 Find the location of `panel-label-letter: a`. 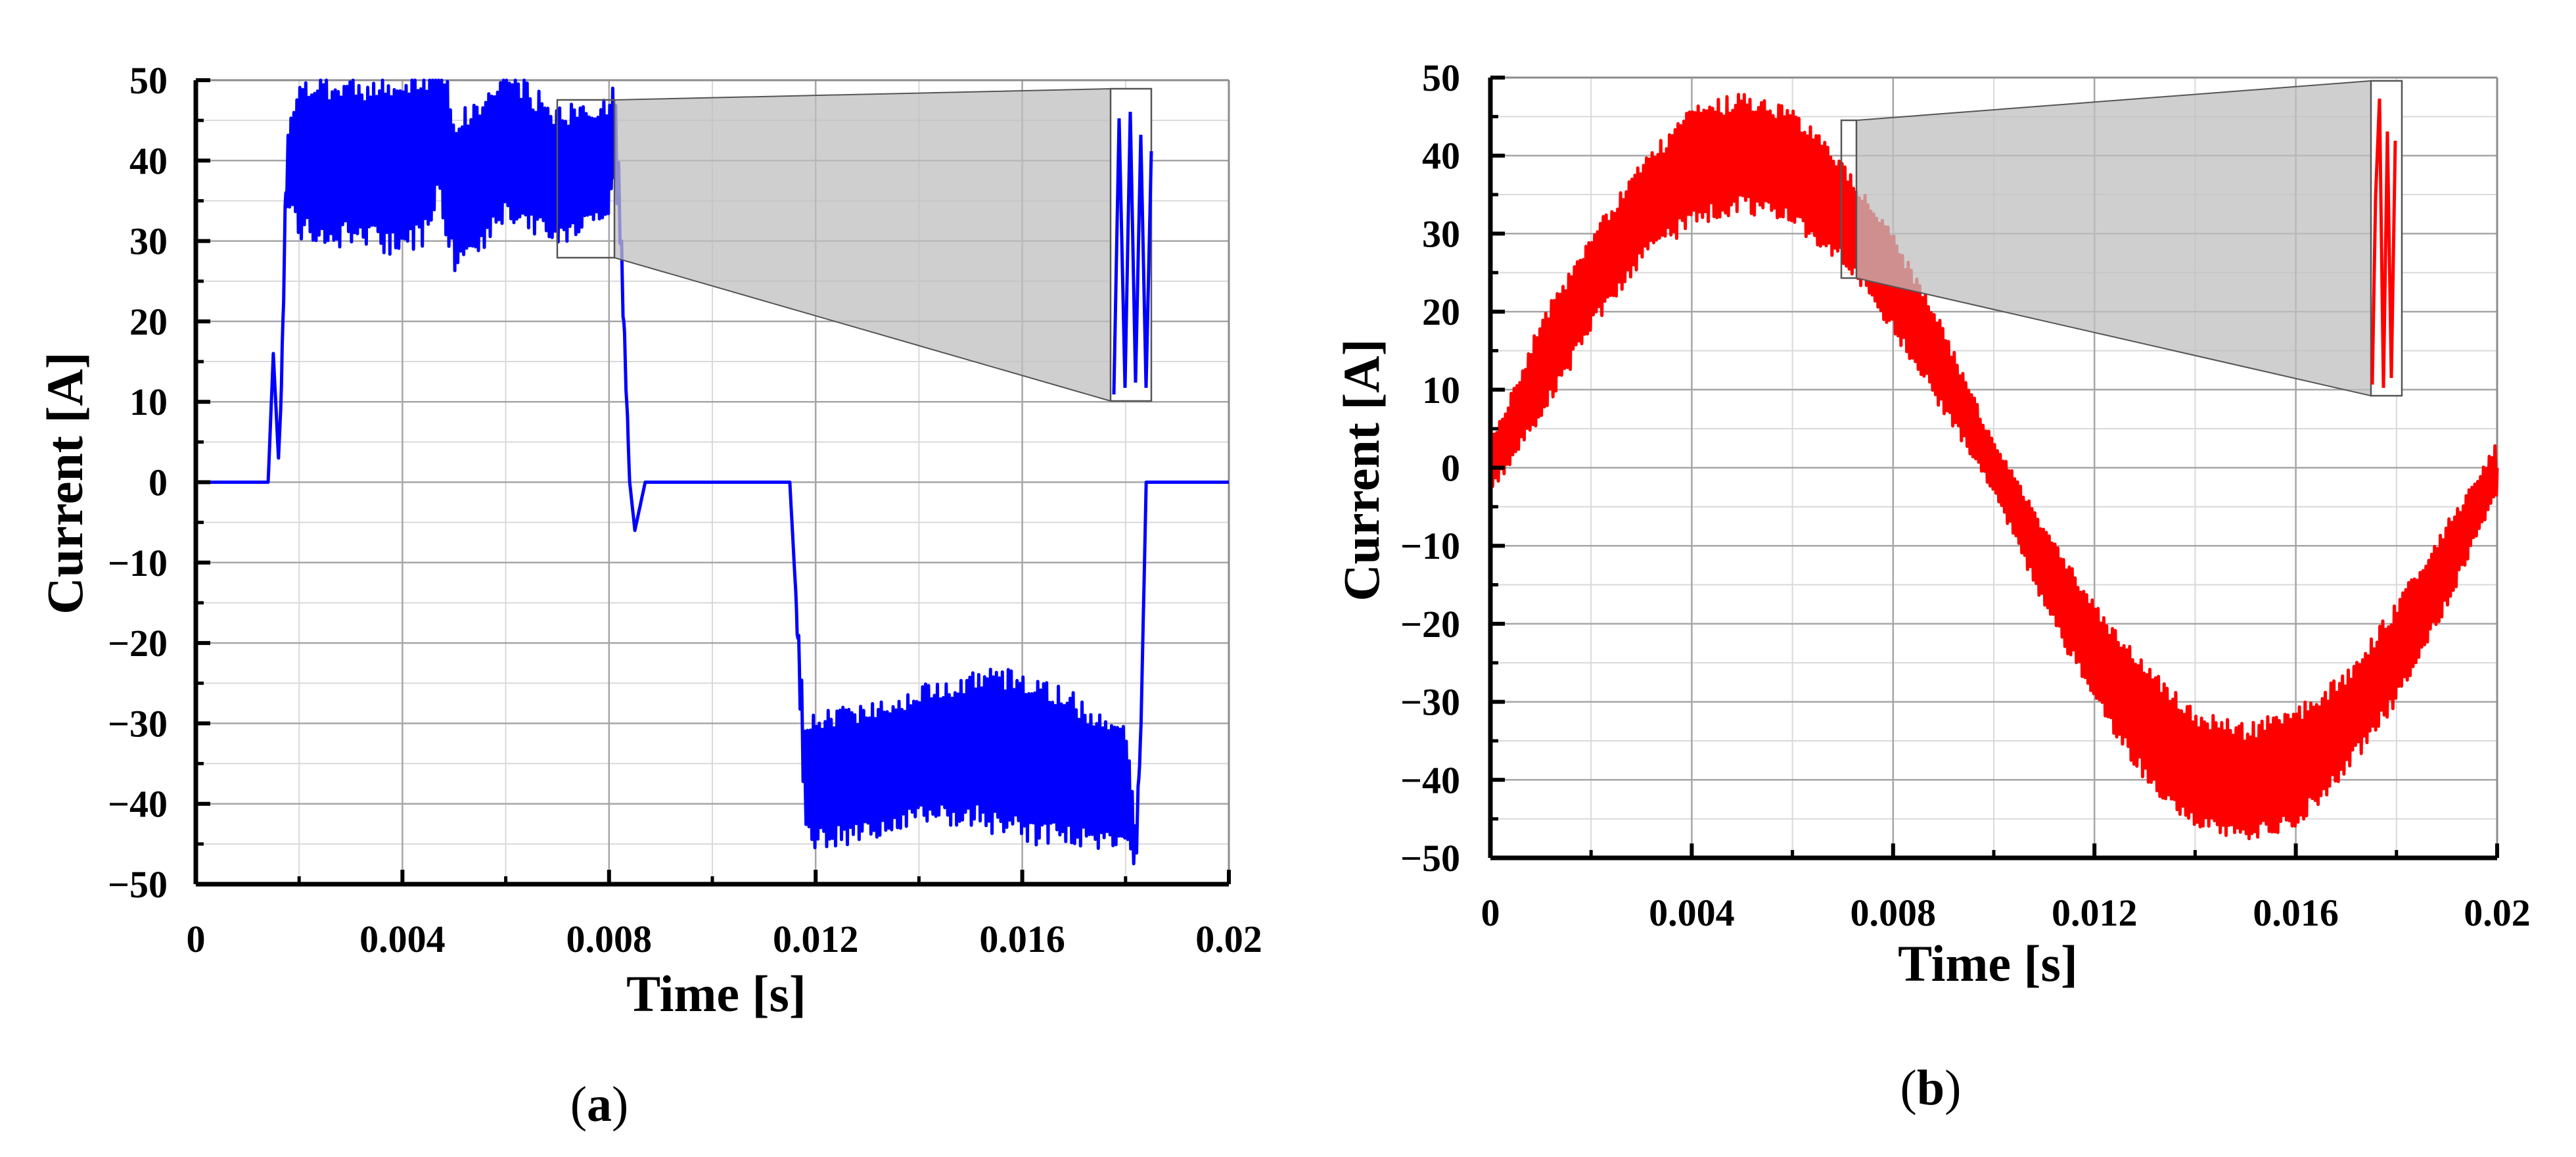

panel-label-letter: a is located at coordinates (599, 1104).